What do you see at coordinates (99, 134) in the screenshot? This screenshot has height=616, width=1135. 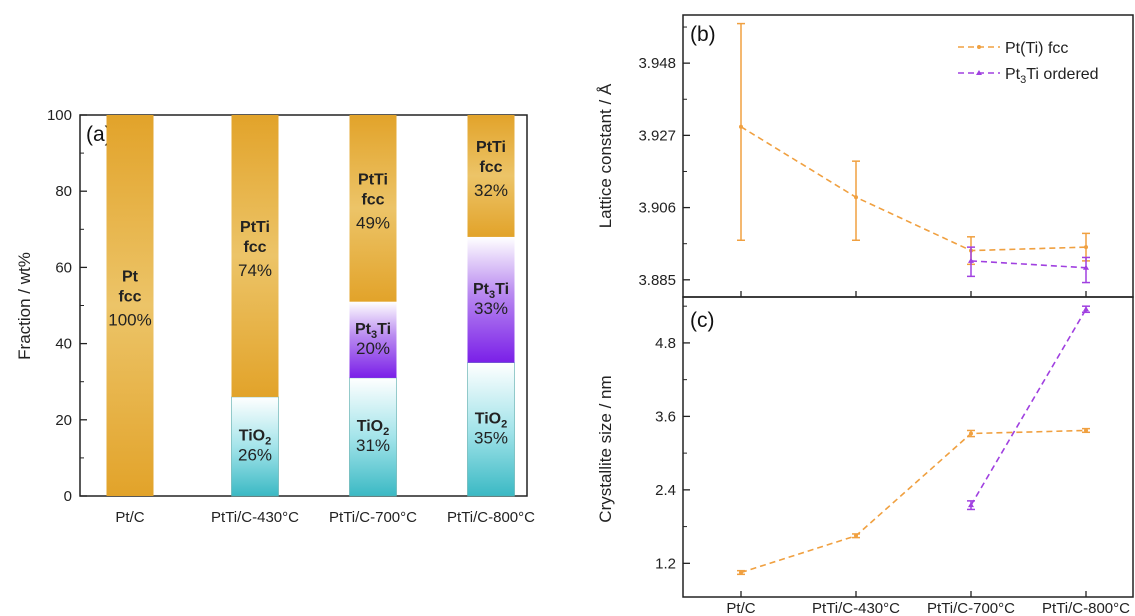 I see `panel-a-label: (a)` at bounding box center [99, 134].